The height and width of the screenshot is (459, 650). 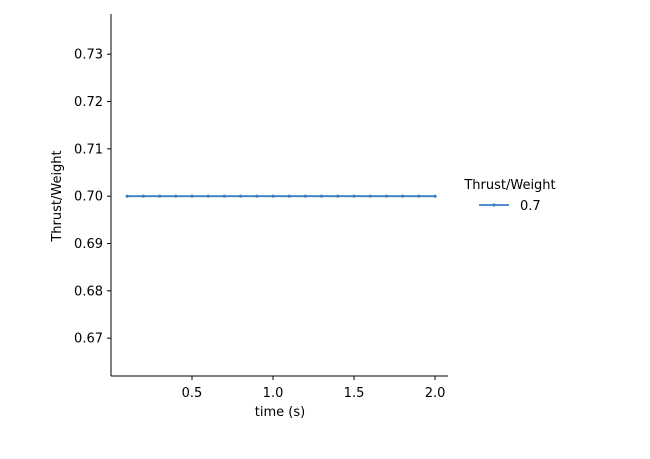 What do you see at coordinates (435, 393) in the screenshot?
I see `x-tick-label: 2.0` at bounding box center [435, 393].